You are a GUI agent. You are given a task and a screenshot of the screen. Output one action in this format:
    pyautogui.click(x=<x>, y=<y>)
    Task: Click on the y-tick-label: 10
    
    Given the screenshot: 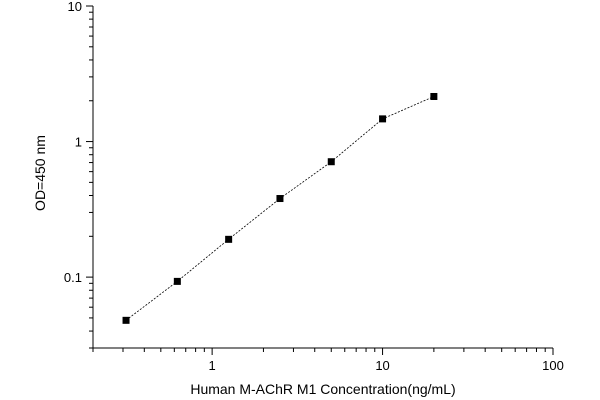 What is the action you would take?
    pyautogui.click(x=75, y=7)
    